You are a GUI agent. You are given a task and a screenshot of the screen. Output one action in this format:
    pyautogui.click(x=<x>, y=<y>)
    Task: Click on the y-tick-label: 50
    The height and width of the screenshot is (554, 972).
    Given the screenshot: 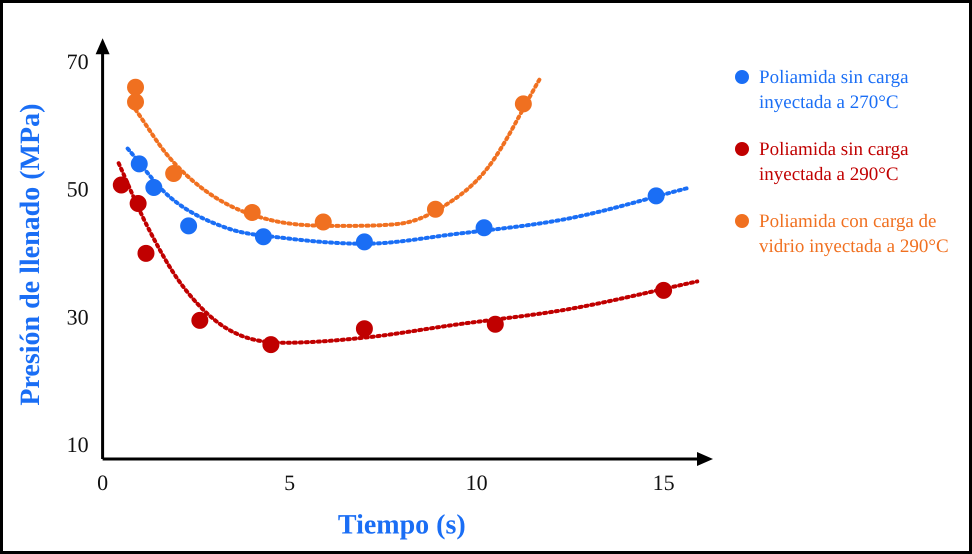 What is the action you would take?
    pyautogui.click(x=77, y=189)
    